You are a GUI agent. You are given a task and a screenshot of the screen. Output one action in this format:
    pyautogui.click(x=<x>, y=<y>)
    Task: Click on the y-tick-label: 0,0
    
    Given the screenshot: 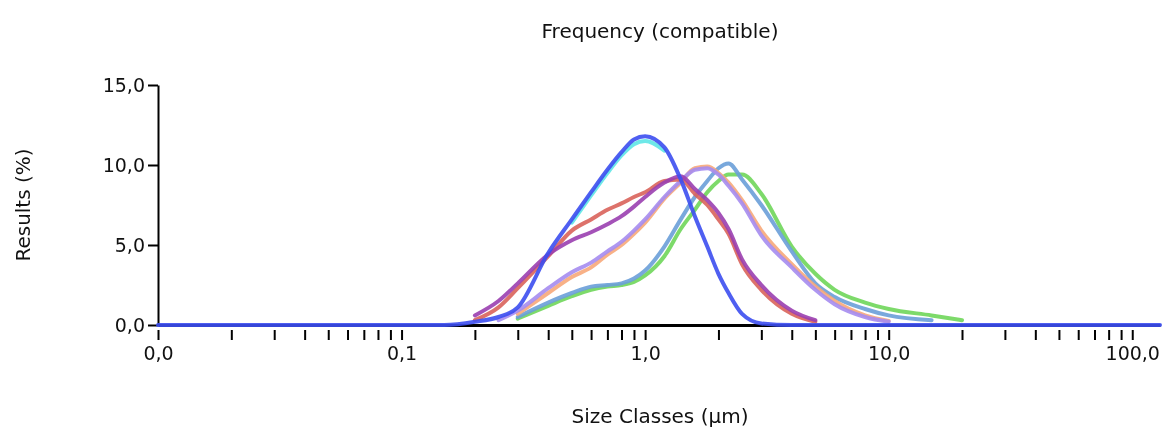 What is the action you would take?
    pyautogui.click(x=129, y=324)
    